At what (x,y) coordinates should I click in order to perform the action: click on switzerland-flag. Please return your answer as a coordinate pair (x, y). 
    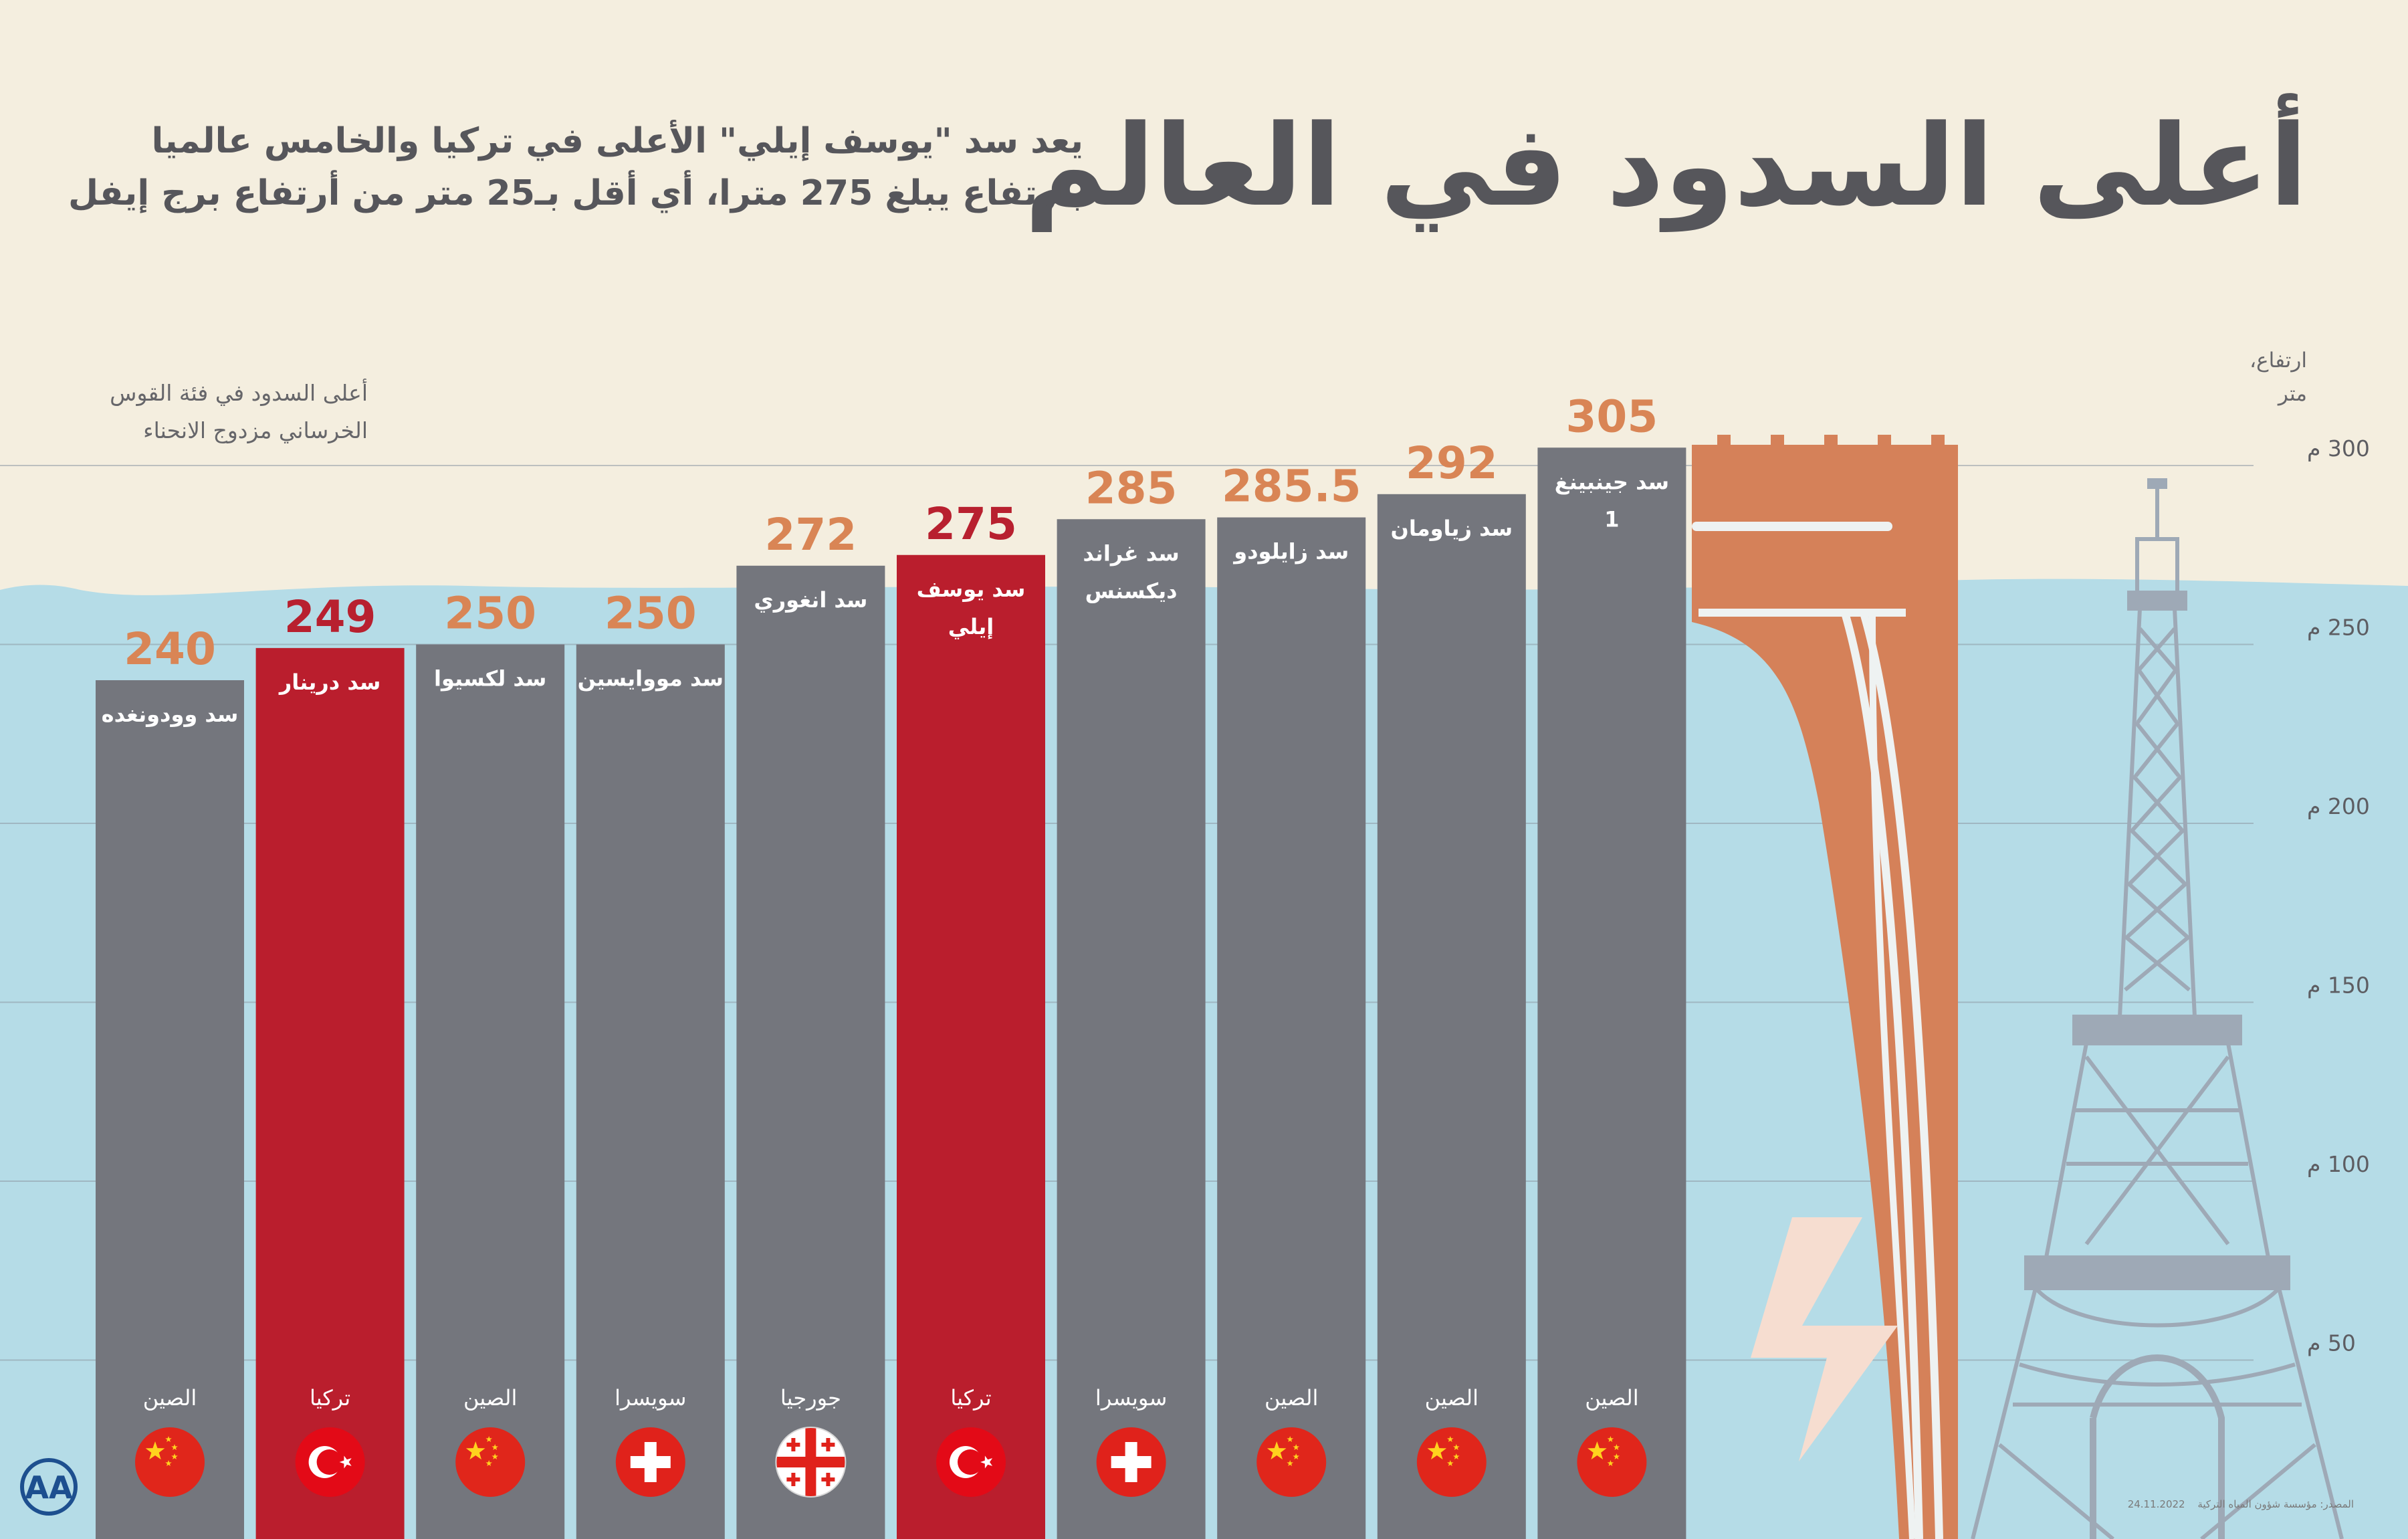
    Looking at the image, I should click on (1131, 1462).